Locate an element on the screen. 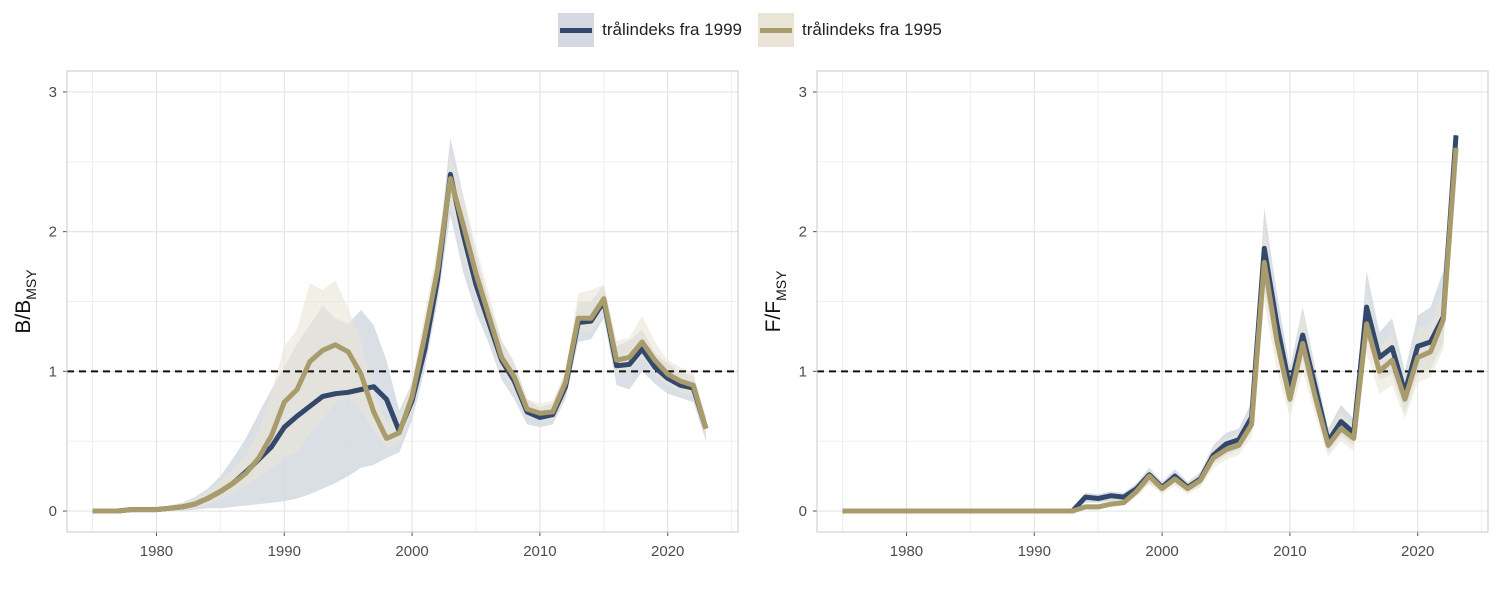 Image resolution: width=1500 pixels, height=600 pixels. legend-item-1999: trålindeks fra 1999 is located at coordinates (650, 30).